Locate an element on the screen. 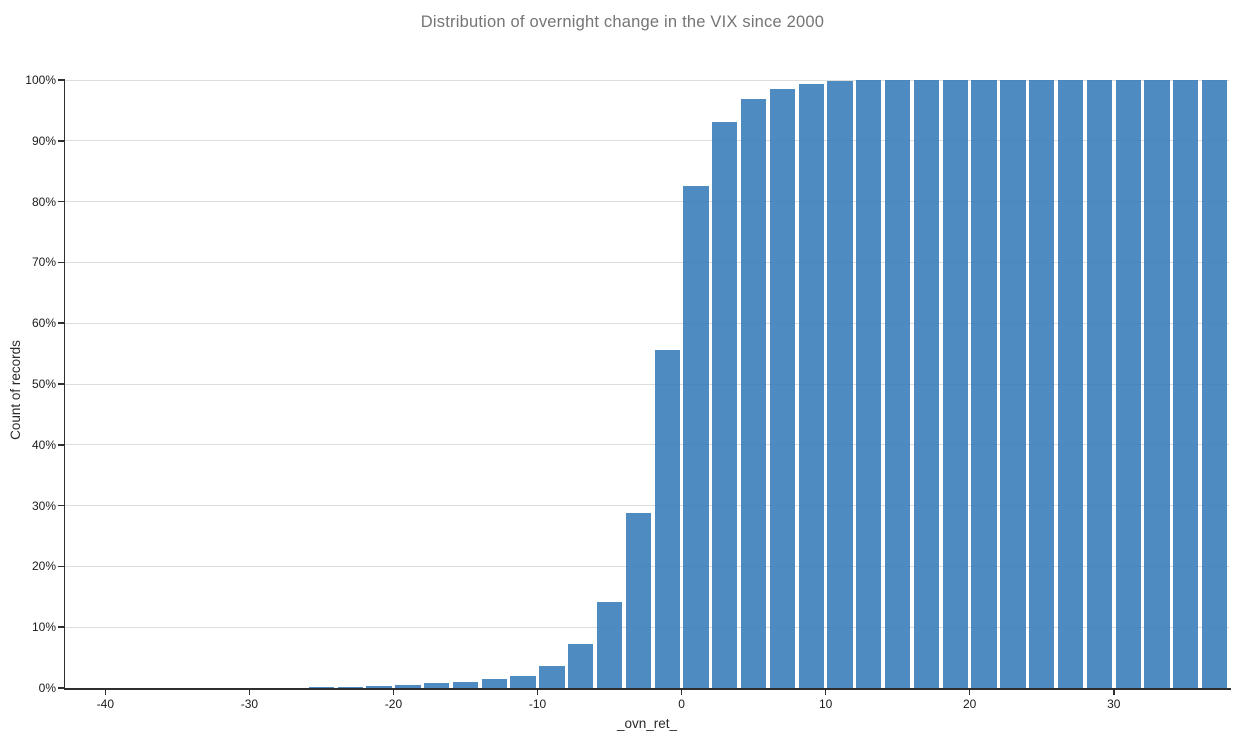  y-tick-label: 0% is located at coordinates (47, 688).